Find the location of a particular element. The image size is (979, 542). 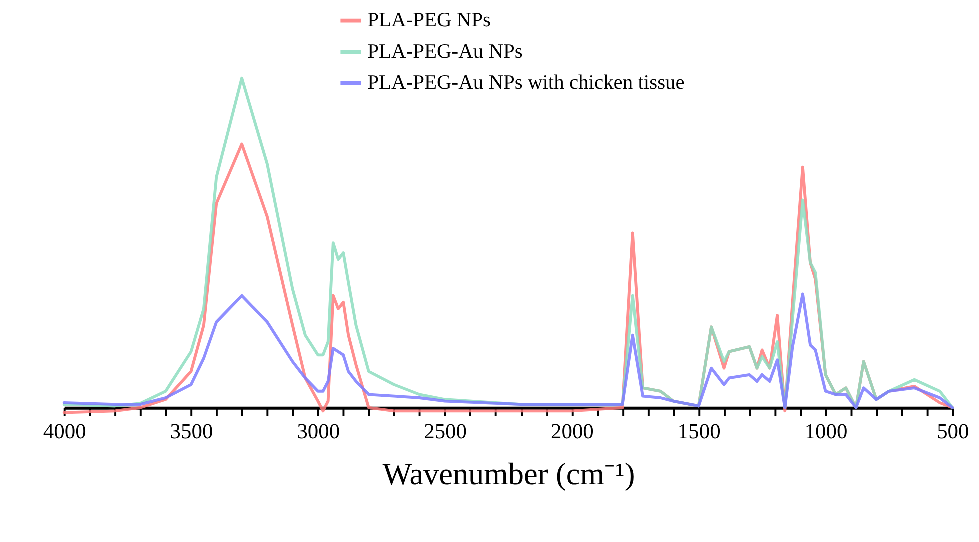

legend-label: PLA-PEG-Au NPs with chicken tissue is located at coordinates (526, 83).